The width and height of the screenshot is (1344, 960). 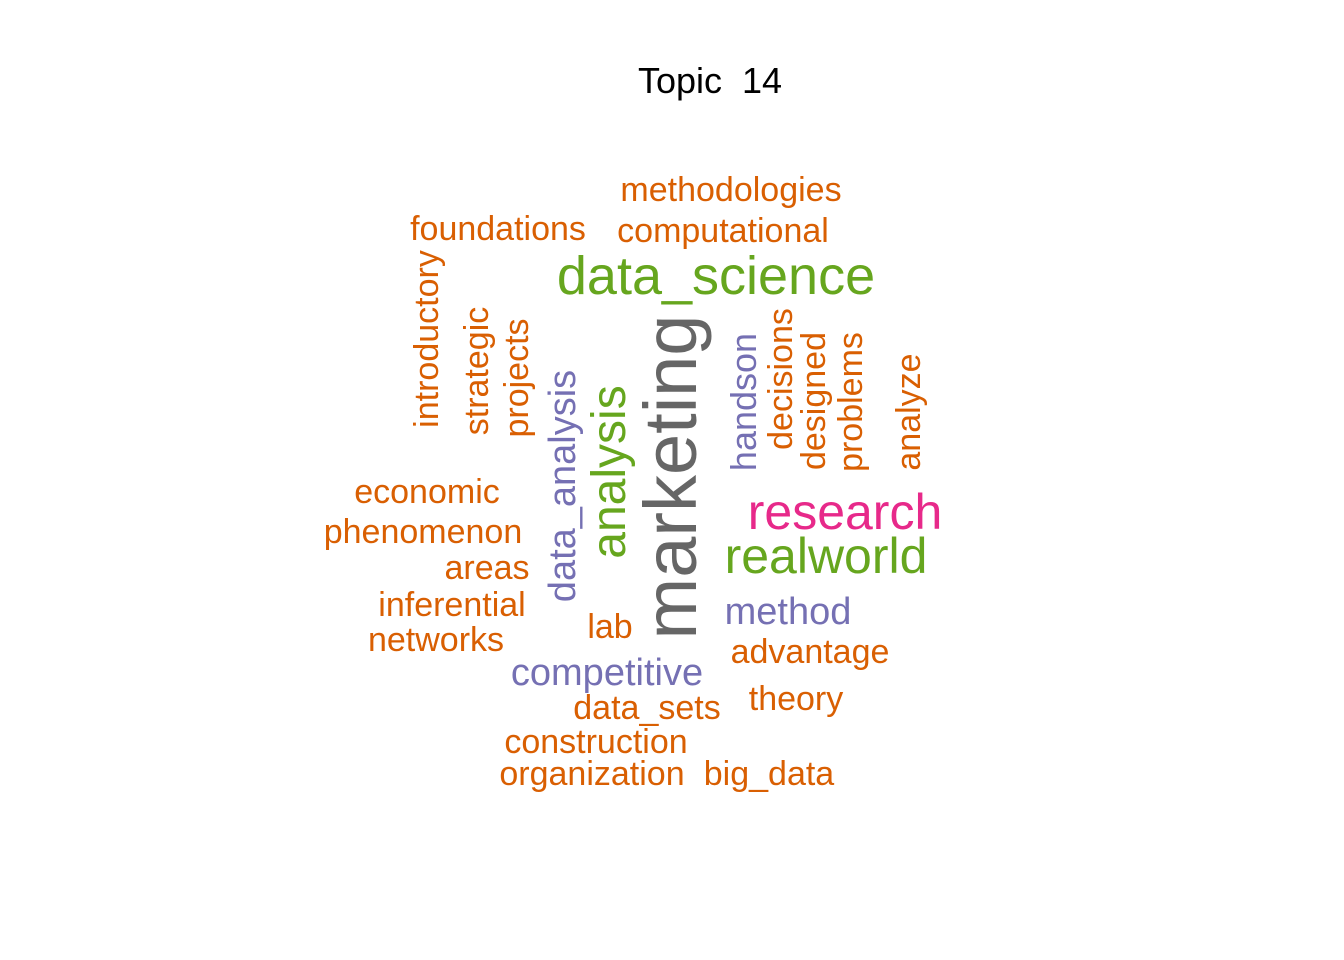 What do you see at coordinates (909, 412) in the screenshot?
I see `word-analyze: analyze` at bounding box center [909, 412].